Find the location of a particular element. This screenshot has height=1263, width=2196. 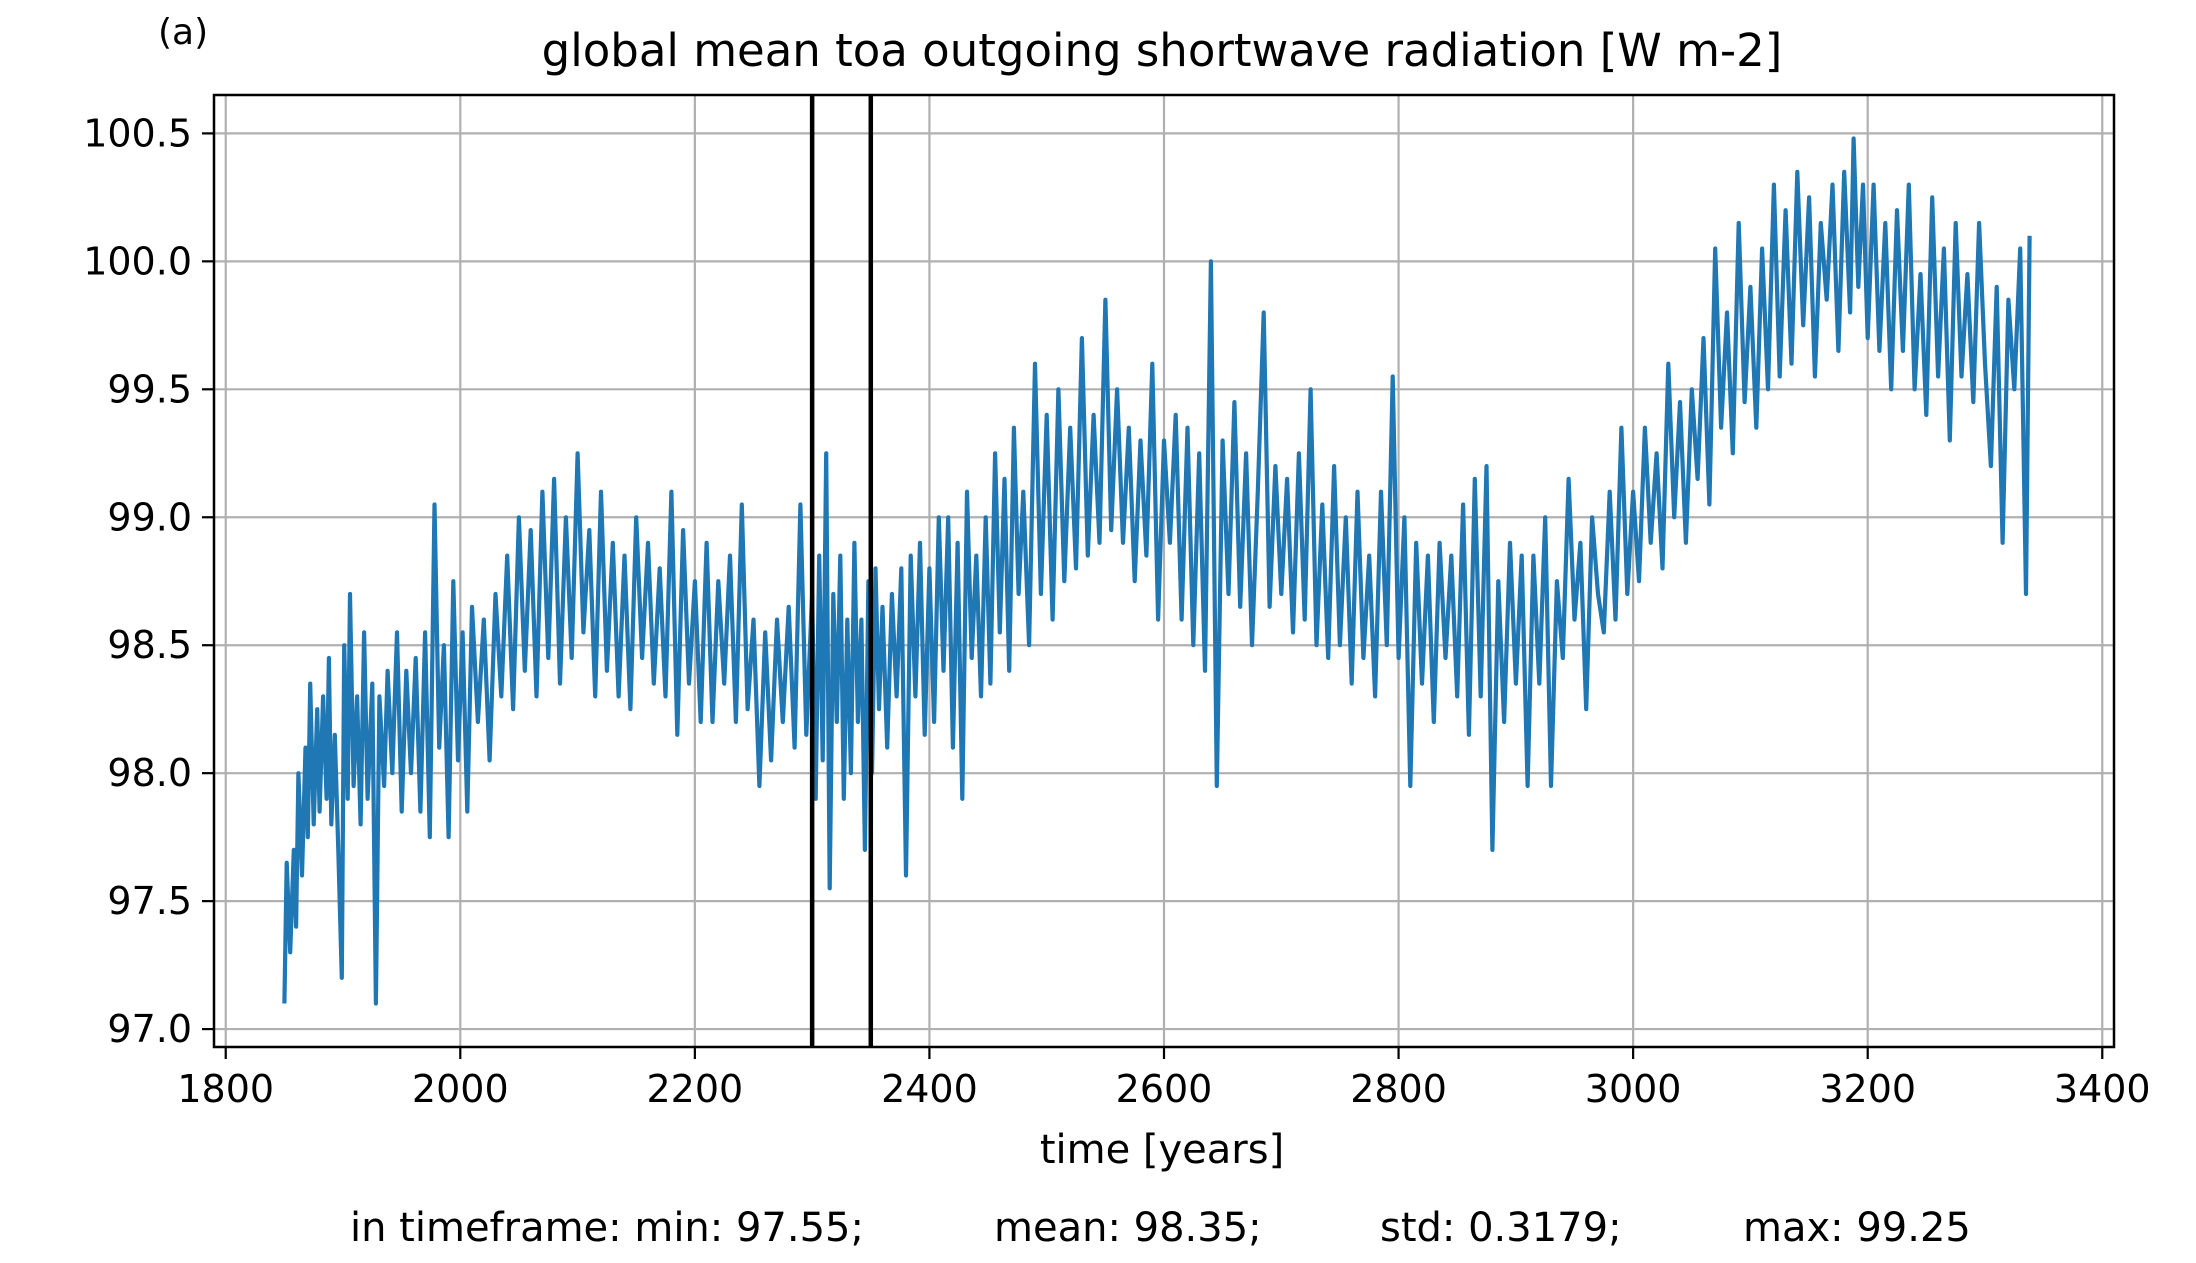

x-tick-label: 2600 is located at coordinates (1164, 1089).